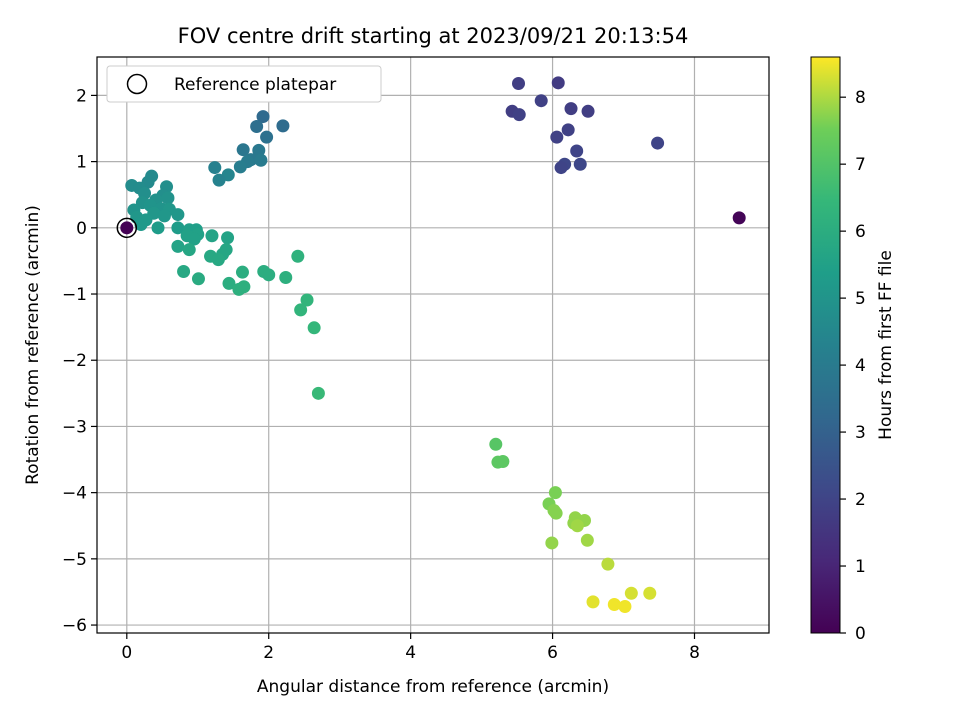 Image resolution: width=960 pixels, height=720 pixels. I want to click on y-tick-label: 1, so click(81, 163).